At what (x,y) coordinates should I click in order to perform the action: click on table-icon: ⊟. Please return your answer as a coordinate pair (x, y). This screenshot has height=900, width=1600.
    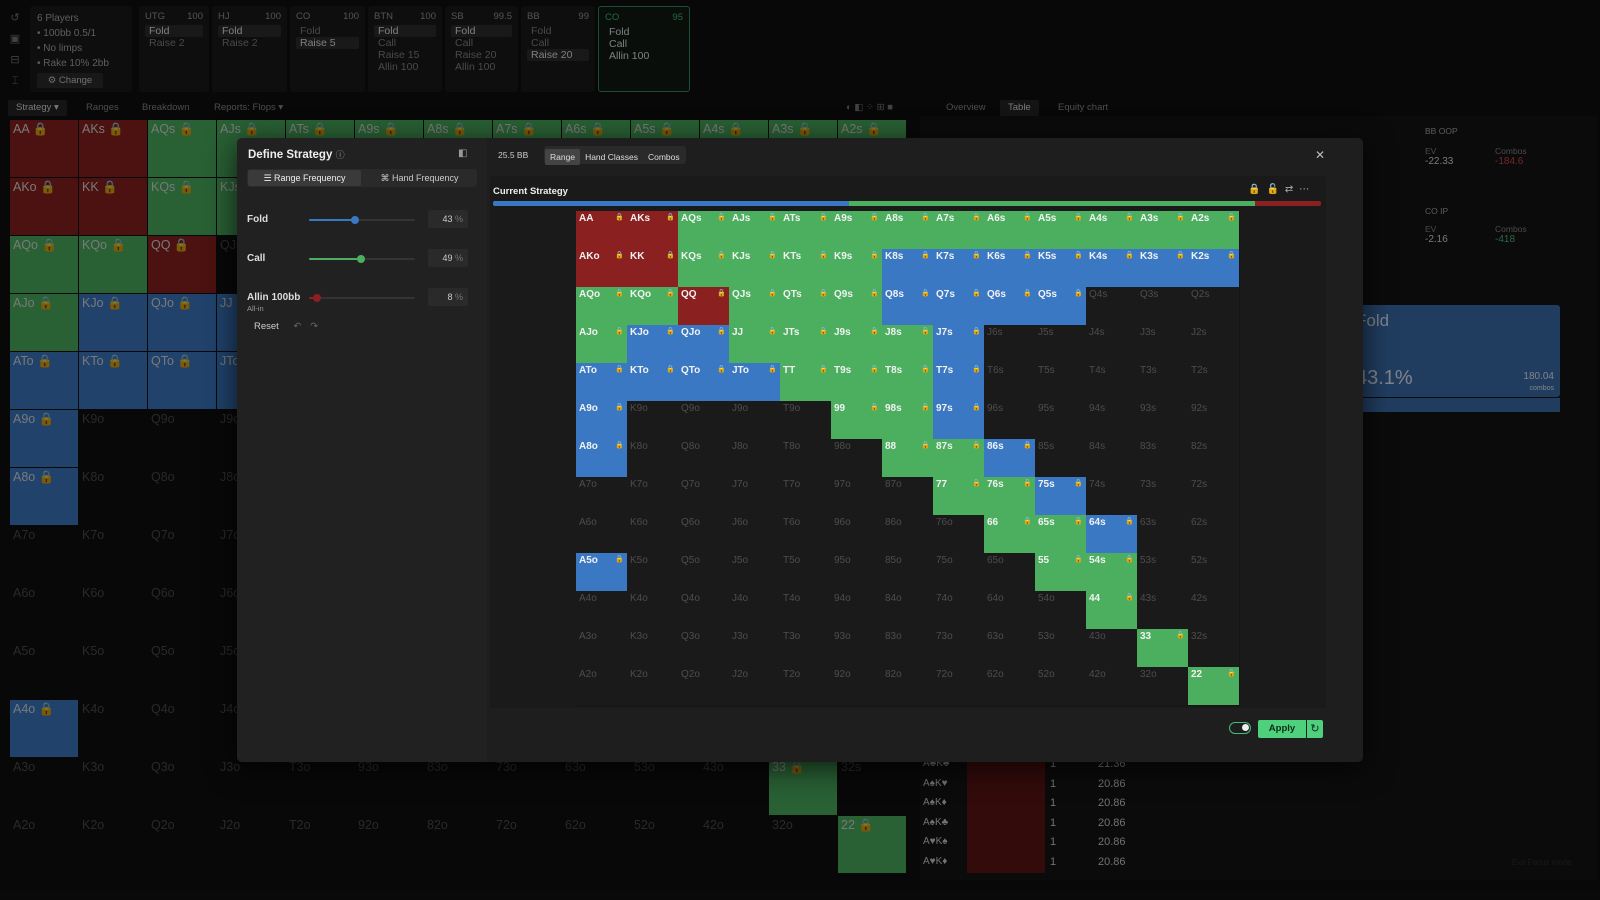
    Looking at the image, I should click on (15, 60).